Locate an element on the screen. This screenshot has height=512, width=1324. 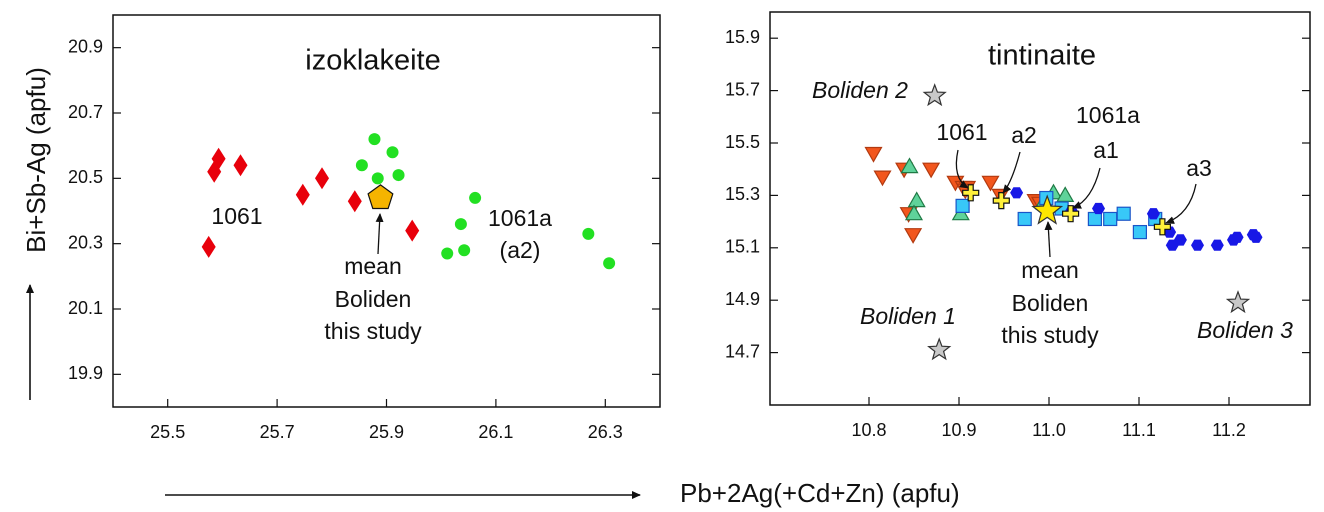
annotation: (a2) is located at coordinates (520, 250).